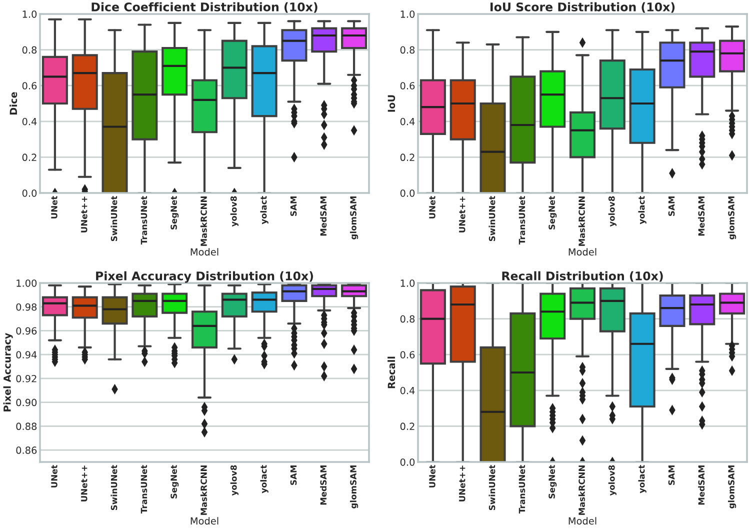 Image resolution: width=750 pixels, height=529 pixels. I want to click on y-tick-label: 0.90, so click(26, 402).